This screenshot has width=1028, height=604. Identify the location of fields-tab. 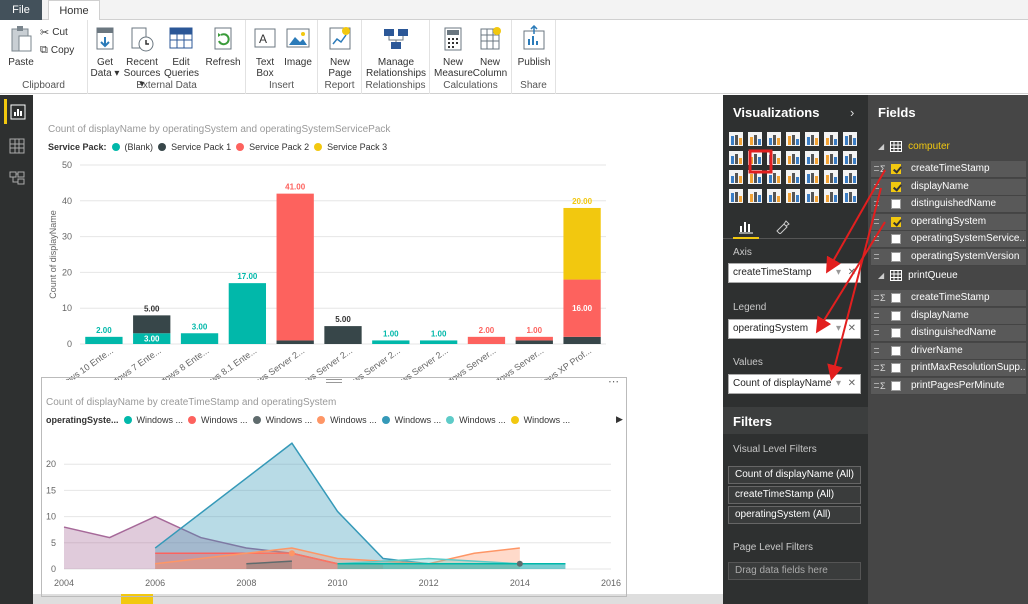
(746, 227).